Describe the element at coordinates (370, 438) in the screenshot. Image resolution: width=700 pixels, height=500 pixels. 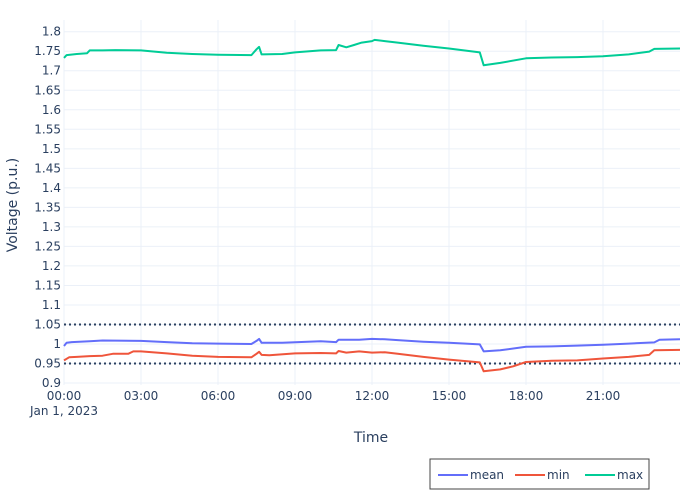
I see `x-axis-title: Time` at that location.